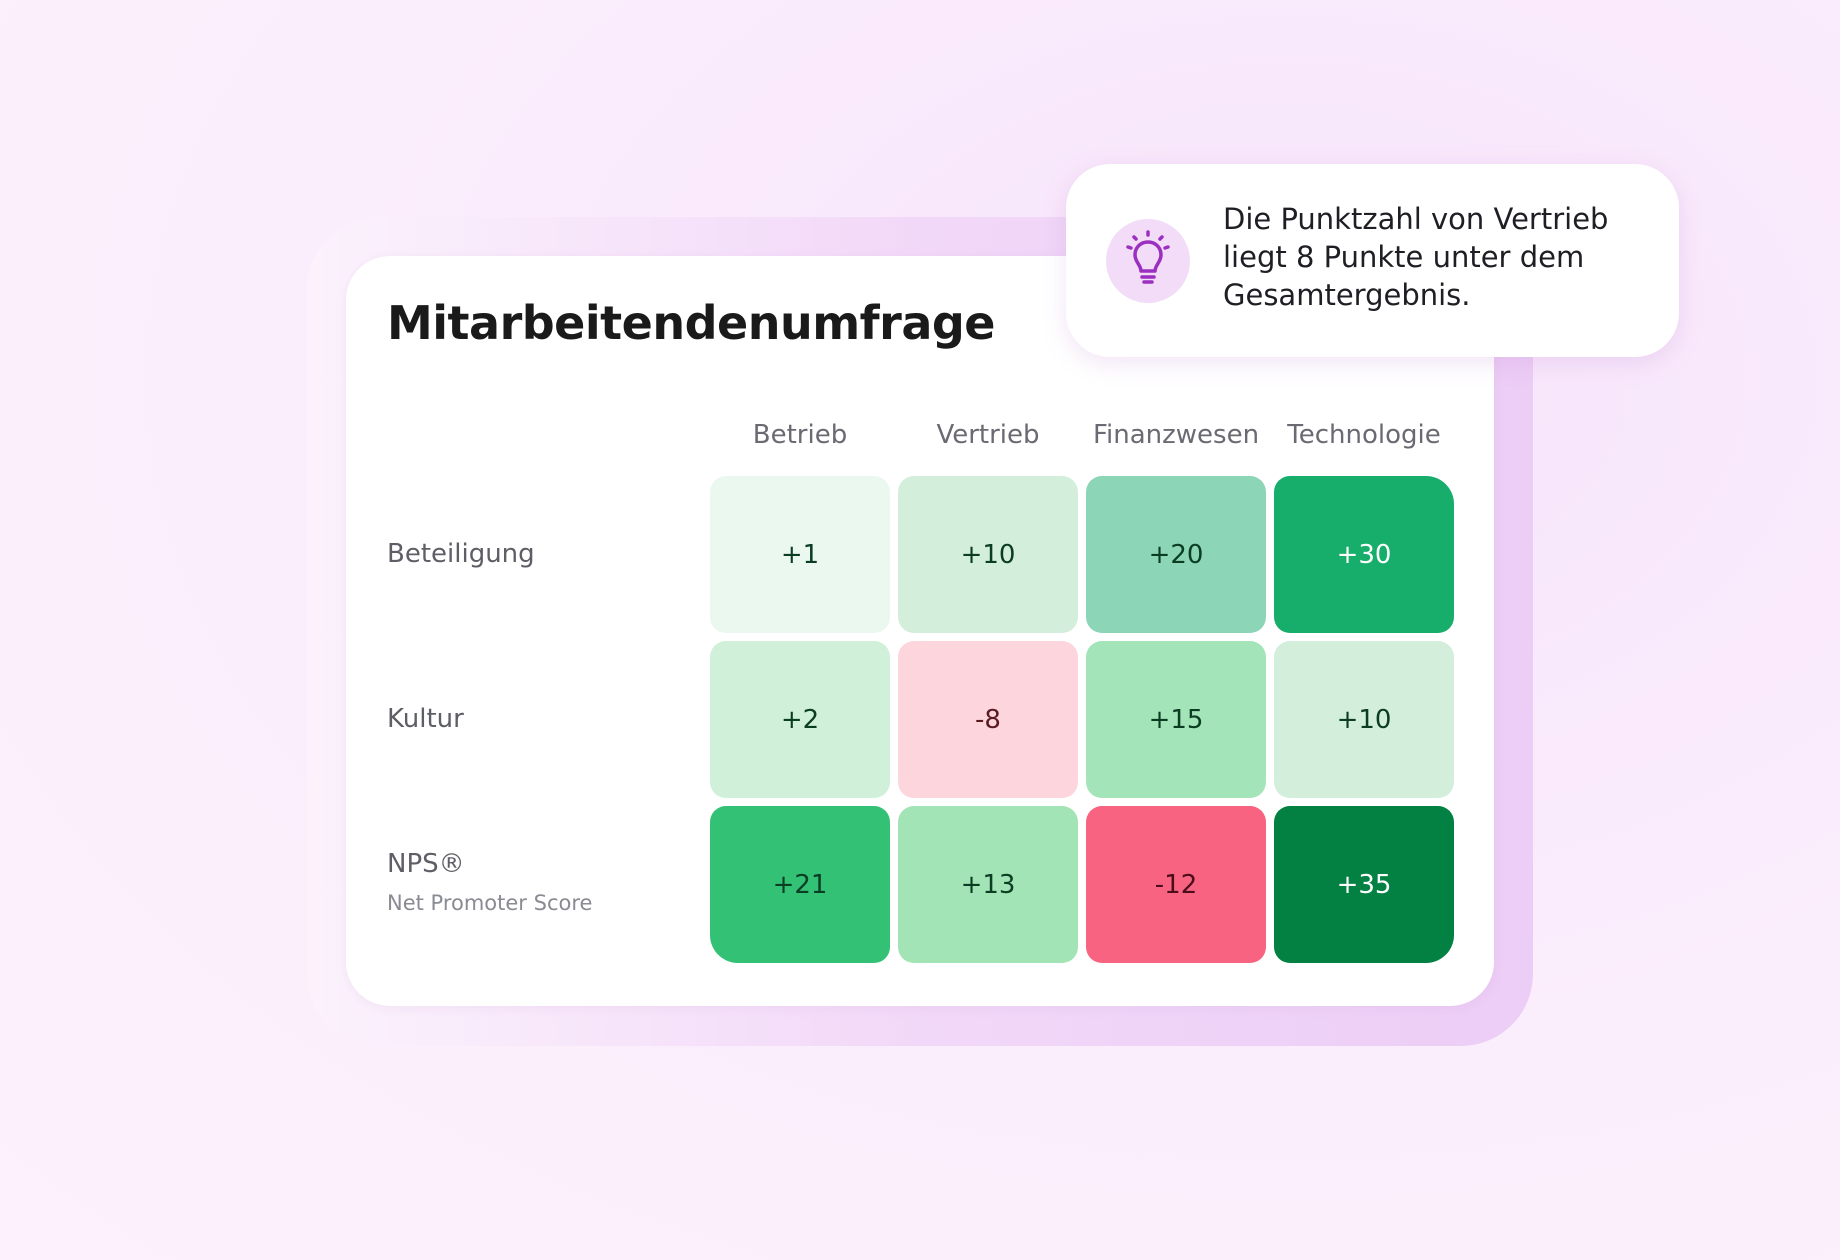 This screenshot has height=1260, width=1840. I want to click on column-header: Finanzwesen, so click(1176, 435).